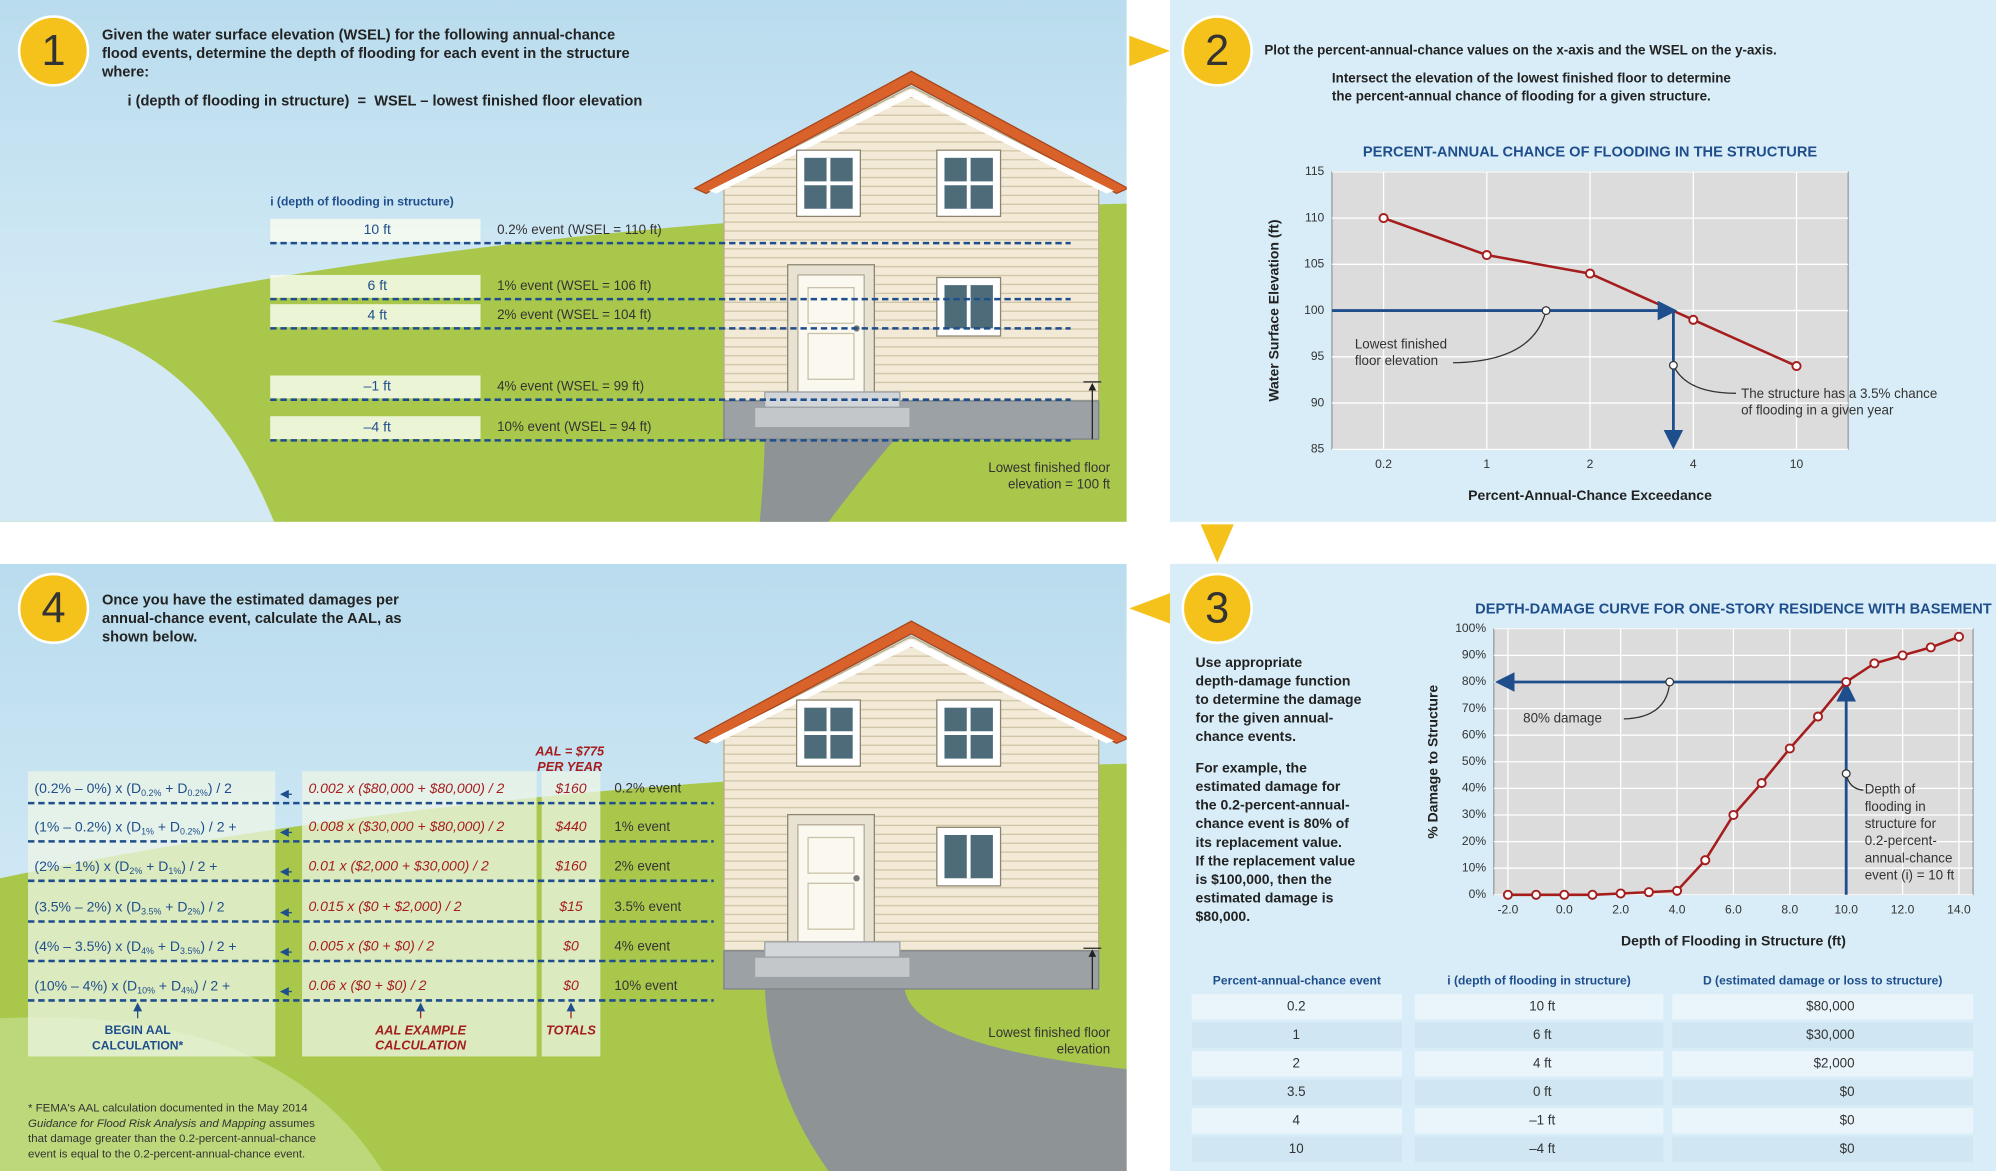 The width and height of the screenshot is (1996, 1171). Describe the element at coordinates (1542, 1119) in the screenshot. I see `table-cell-text: –1 ft` at that location.